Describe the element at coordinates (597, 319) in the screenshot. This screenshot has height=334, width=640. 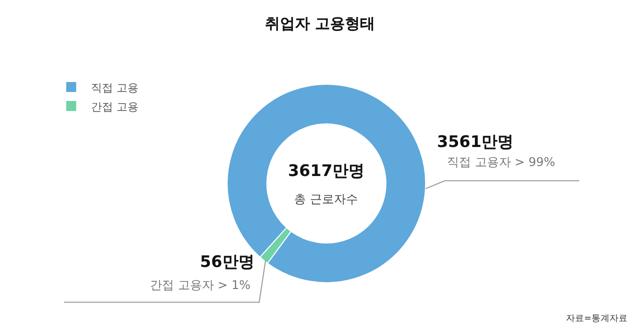
I see `text: 자료=통계자료` at that location.